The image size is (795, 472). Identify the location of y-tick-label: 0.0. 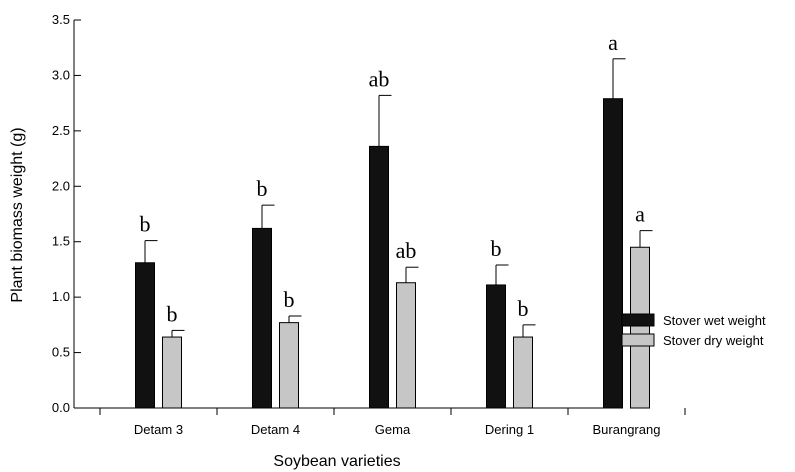
(61, 407).